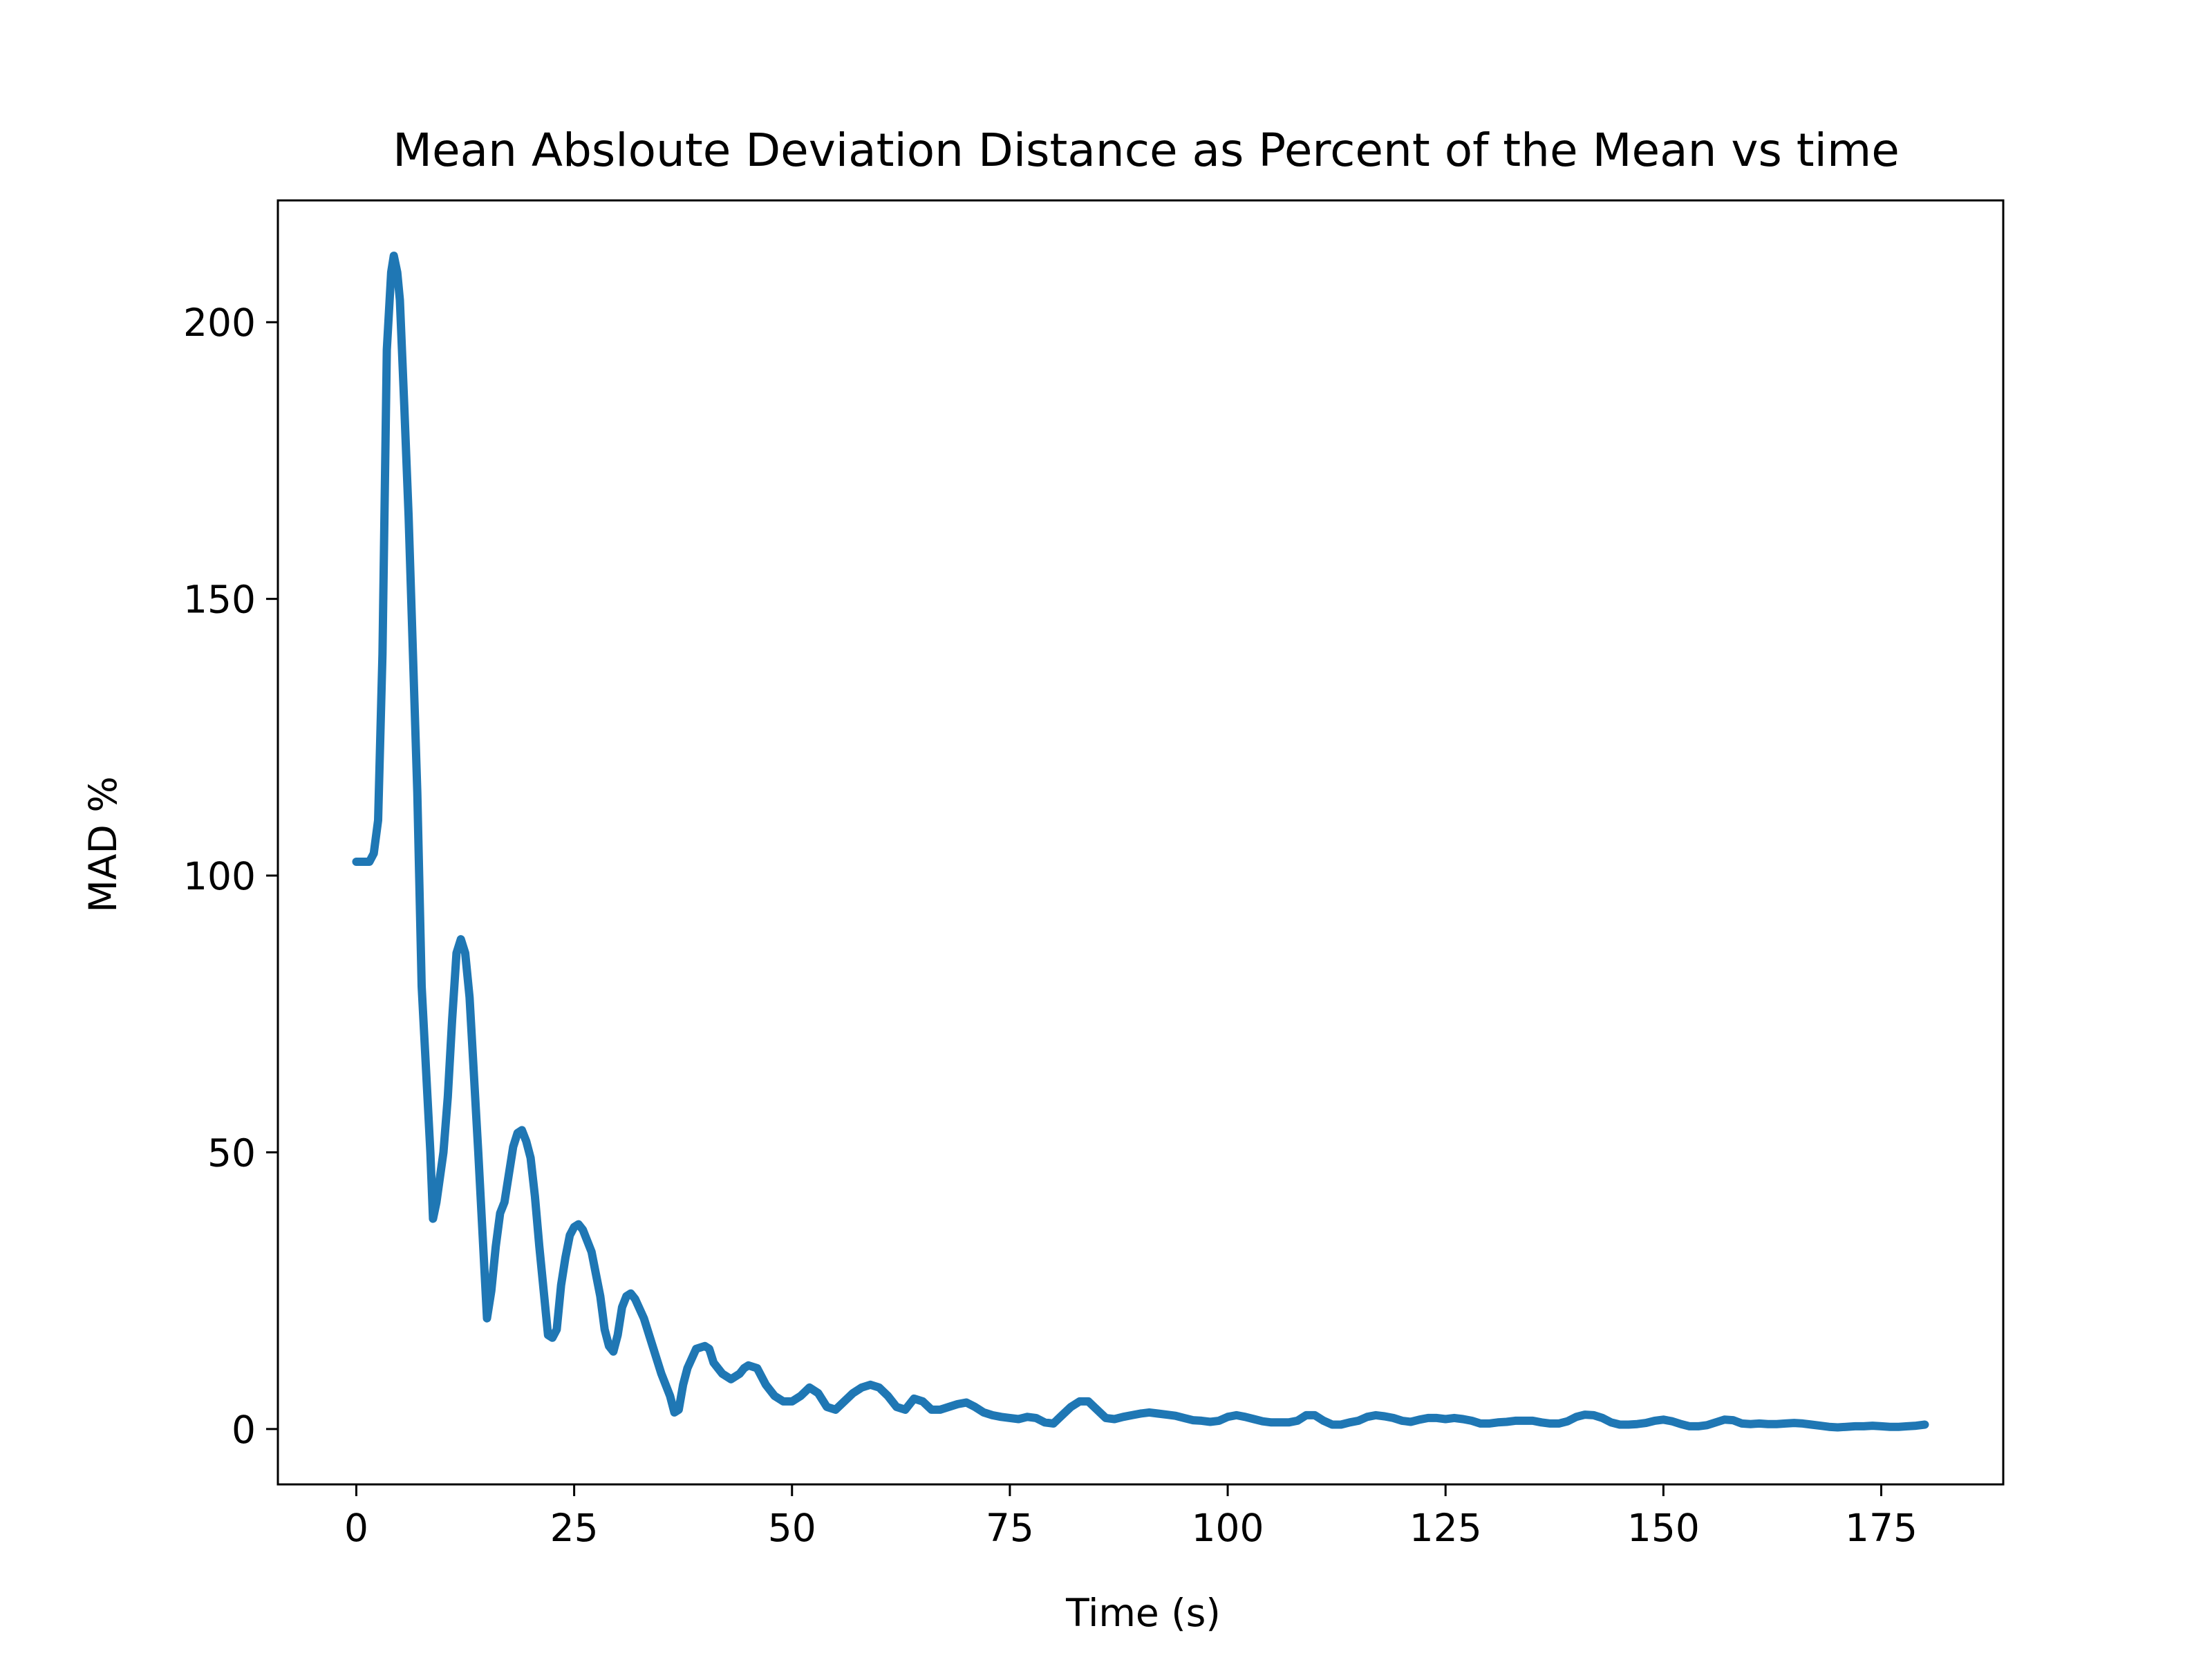 This screenshot has height=1662, width=2212. Describe the element at coordinates (219, 600) in the screenshot. I see `y-tick-label: 150` at that location.